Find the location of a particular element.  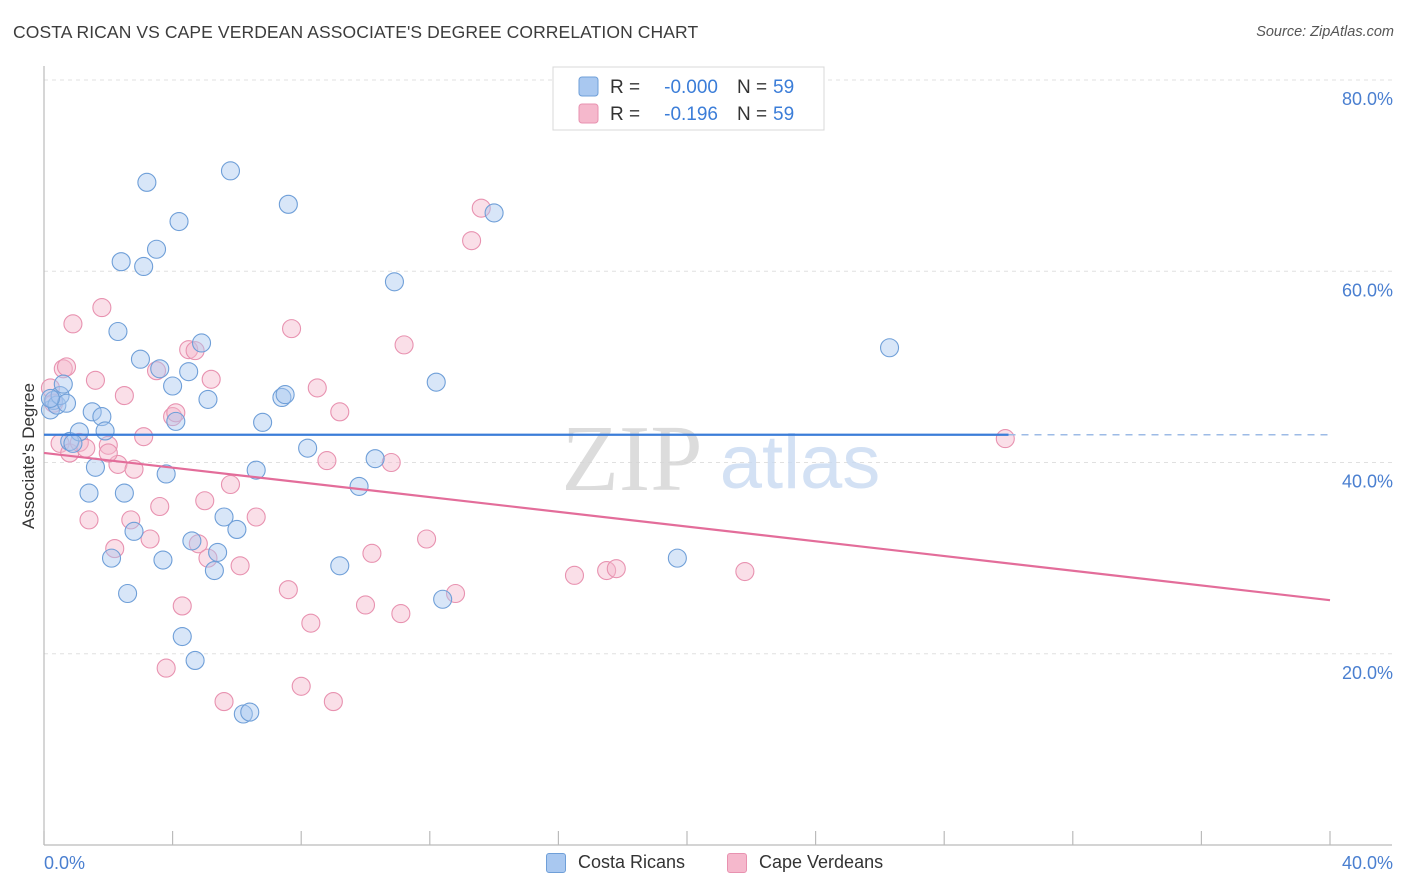

bottom-legend: Costa Ricans Cape Verdeans is located at coordinates (703, 865).